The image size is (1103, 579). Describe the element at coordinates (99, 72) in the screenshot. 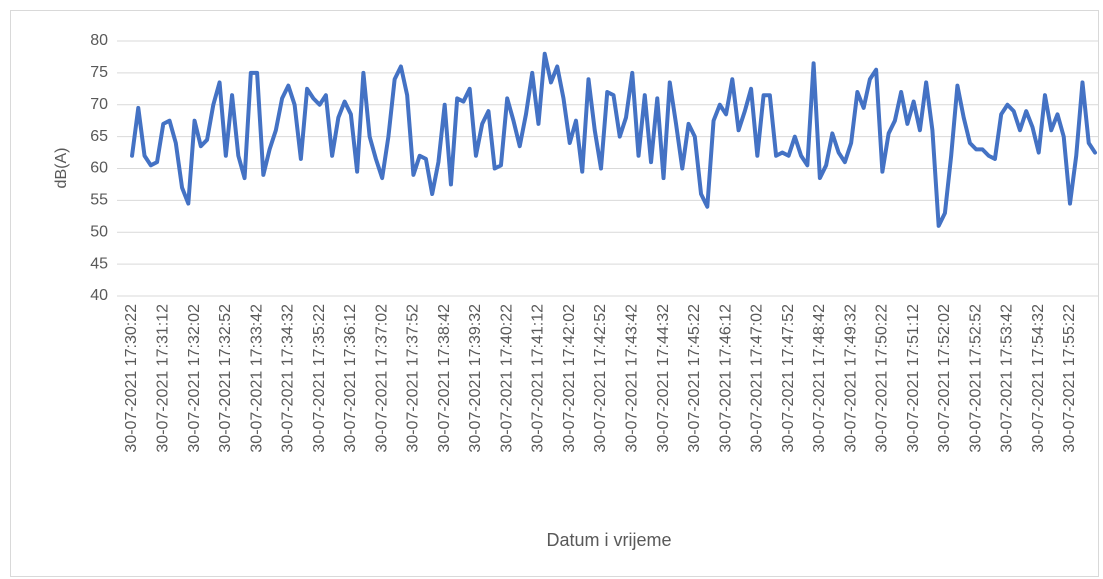

I see `y-tick-label: 75` at that location.